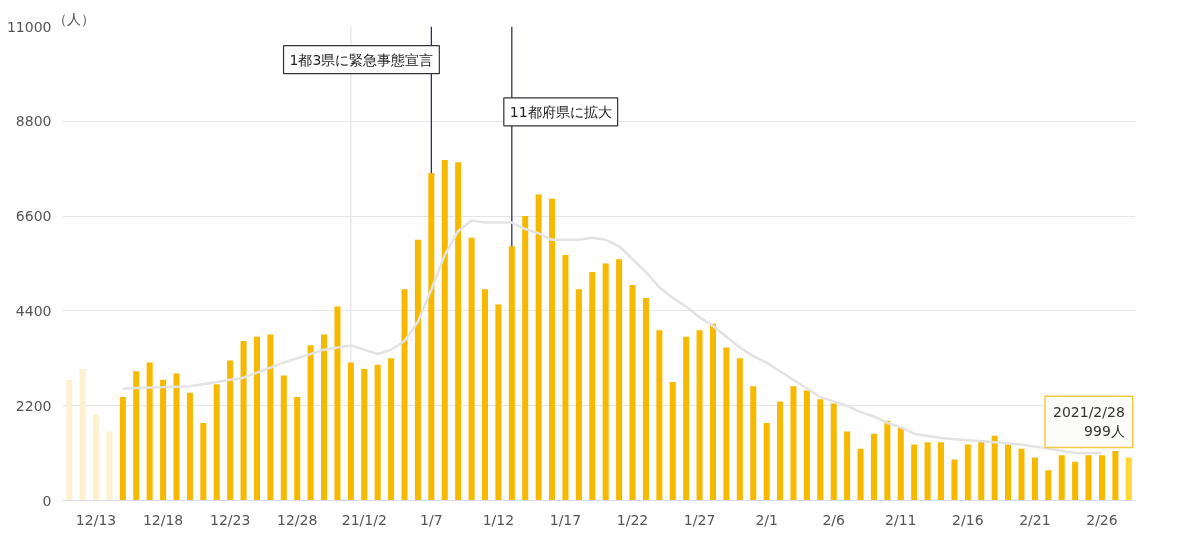 The width and height of the screenshot is (1188, 547). Describe the element at coordinates (163, 519) in the screenshot. I see `x-tick-label: 12/18` at that location.